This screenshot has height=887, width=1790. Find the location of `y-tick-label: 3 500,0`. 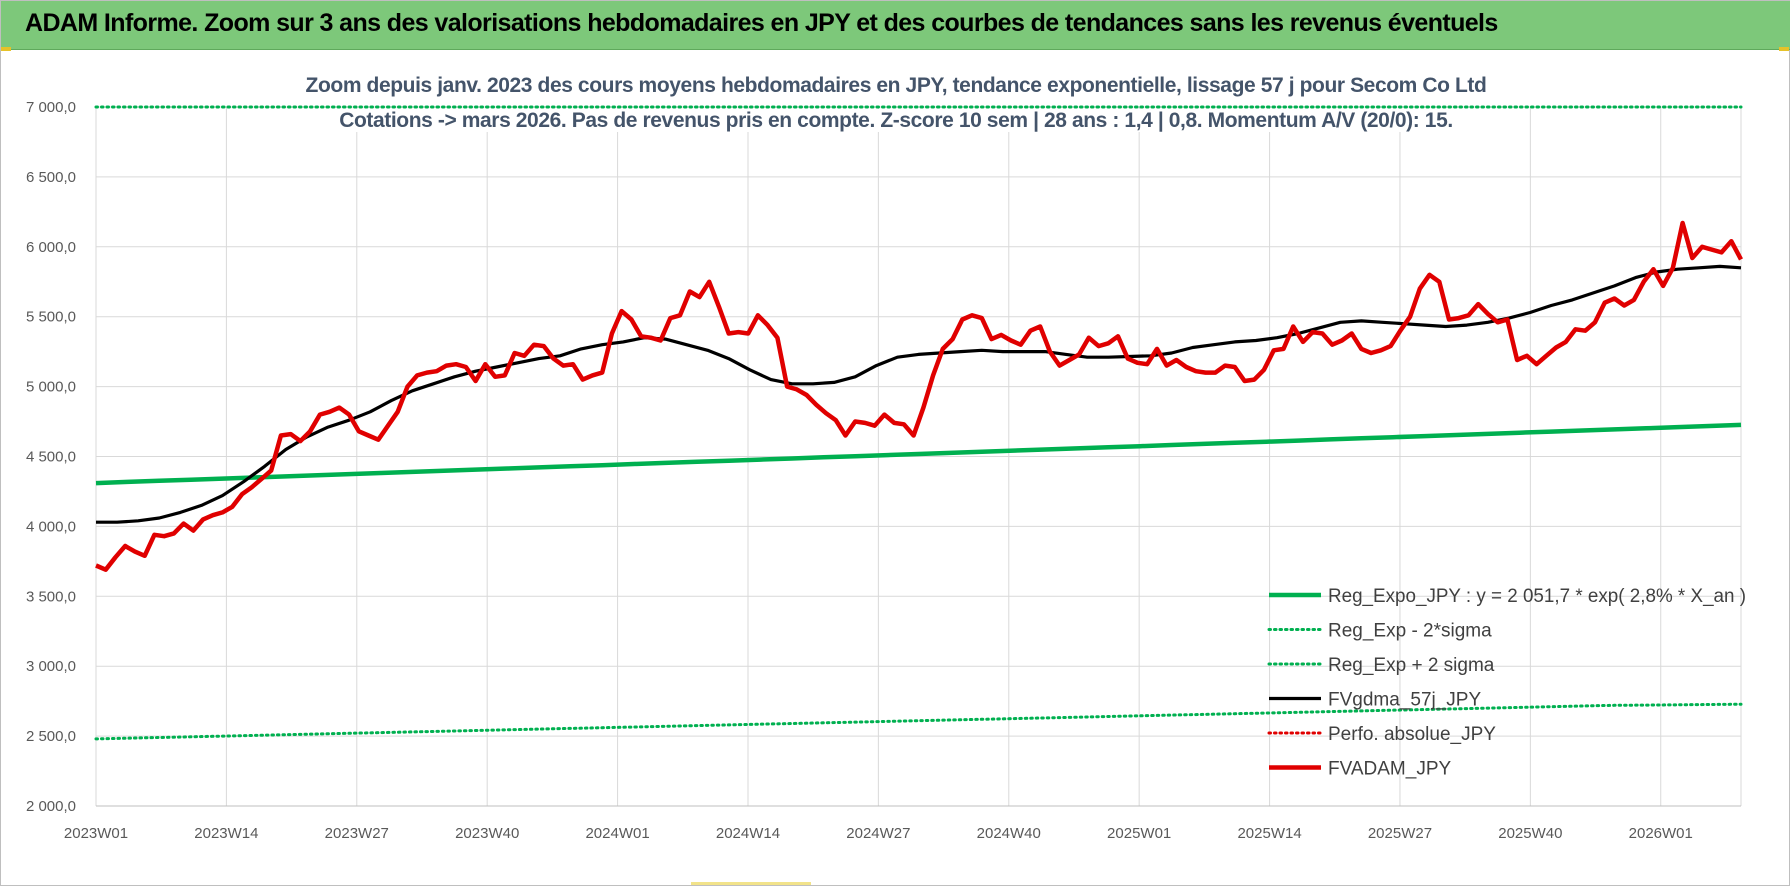

y-tick-label: 3 500,0 is located at coordinates (51, 596).